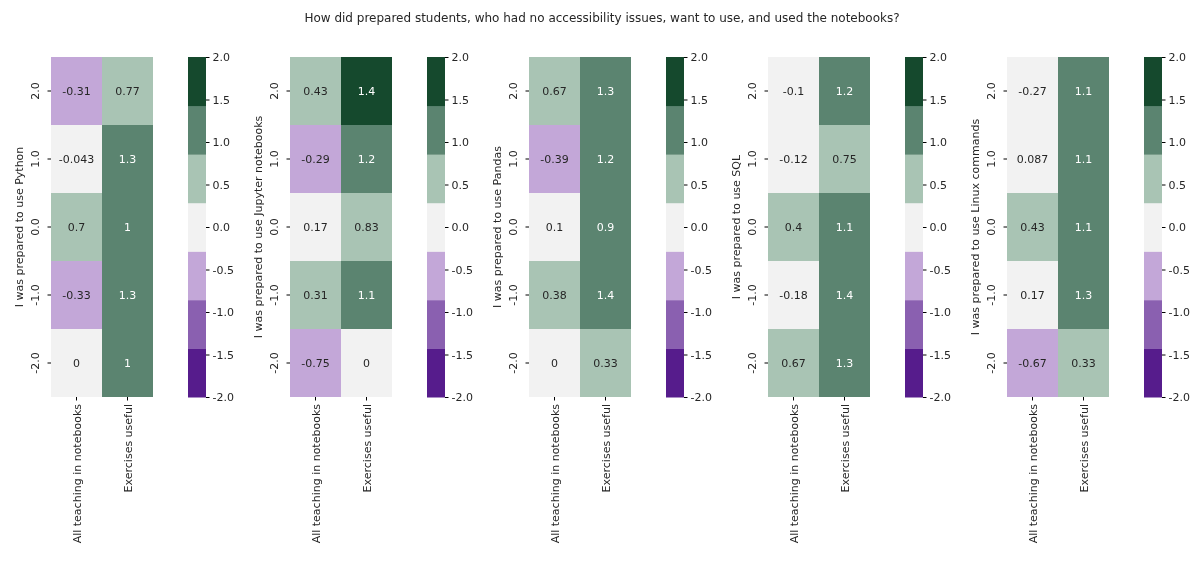 This screenshot has height=567, width=1204. Describe the element at coordinates (315, 295) in the screenshot. I see `data-label: 0.31` at that location.